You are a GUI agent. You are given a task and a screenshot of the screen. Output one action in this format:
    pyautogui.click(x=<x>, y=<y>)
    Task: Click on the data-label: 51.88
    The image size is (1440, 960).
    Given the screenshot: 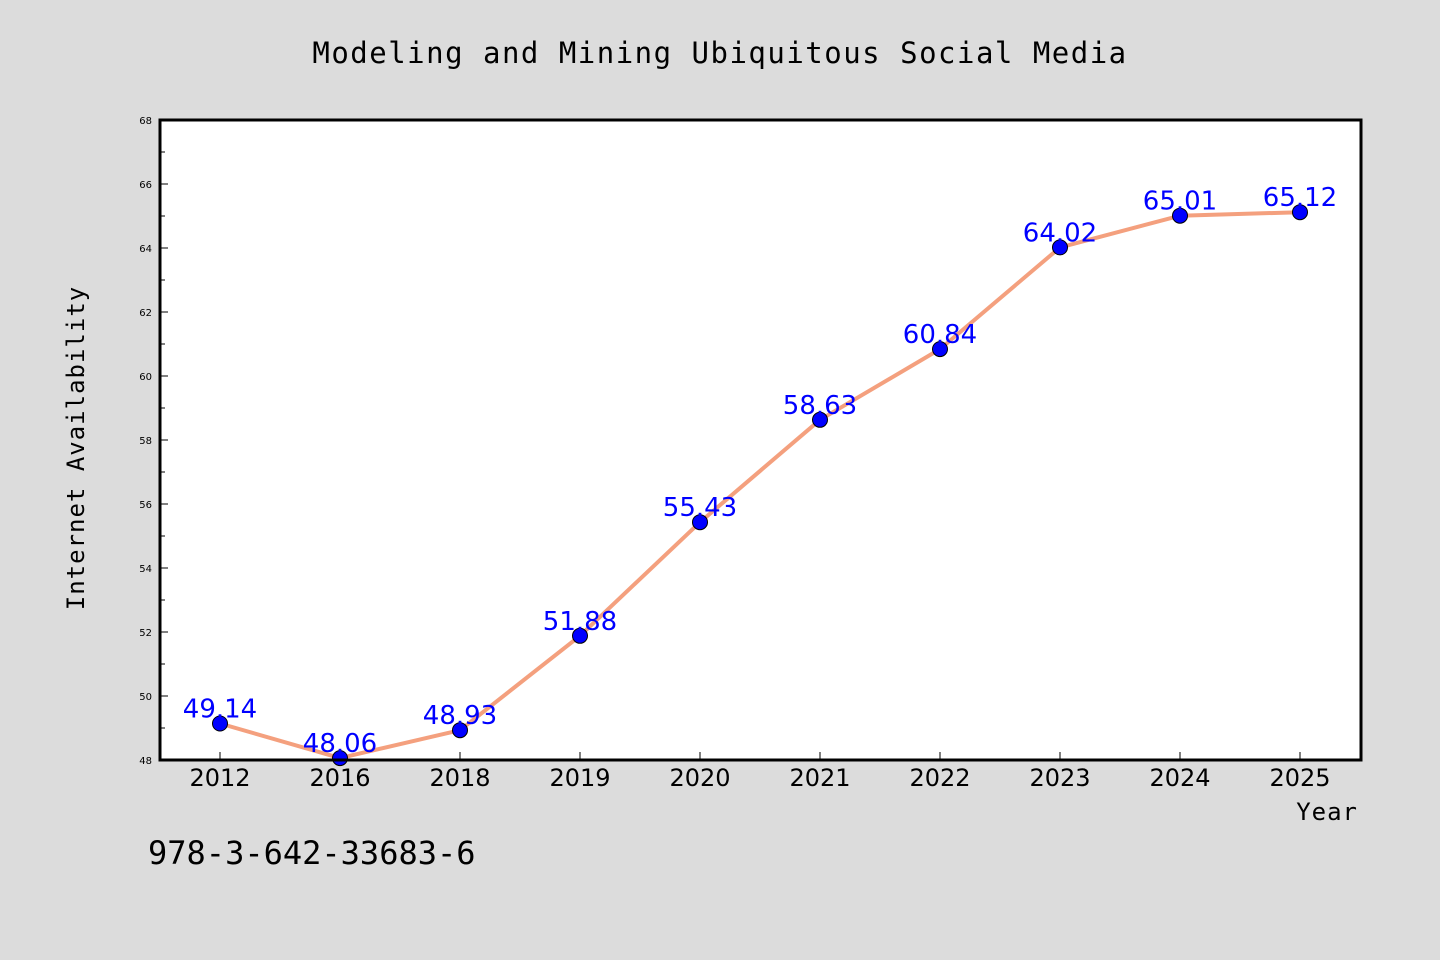 What is the action you would take?
    pyautogui.click(x=580, y=622)
    